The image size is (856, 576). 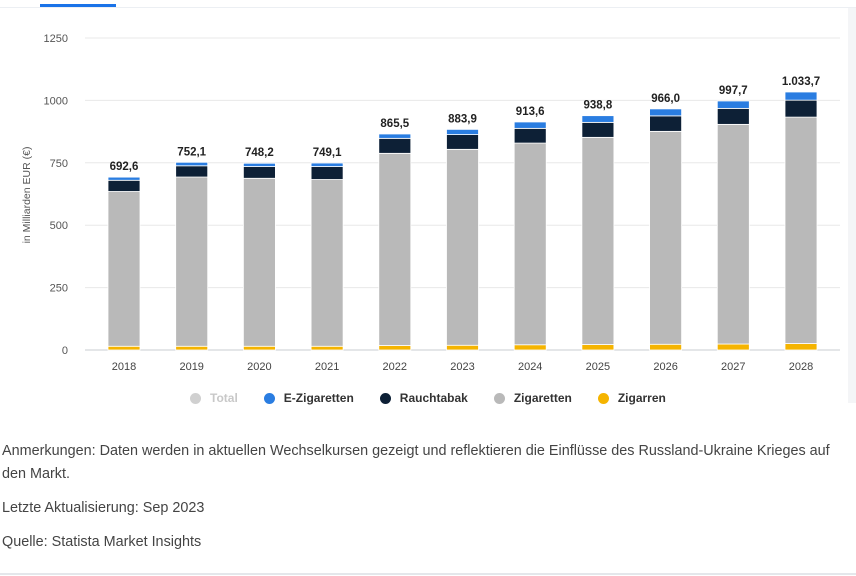 I want to click on total-label-2025: 938,8, so click(x=598, y=106).